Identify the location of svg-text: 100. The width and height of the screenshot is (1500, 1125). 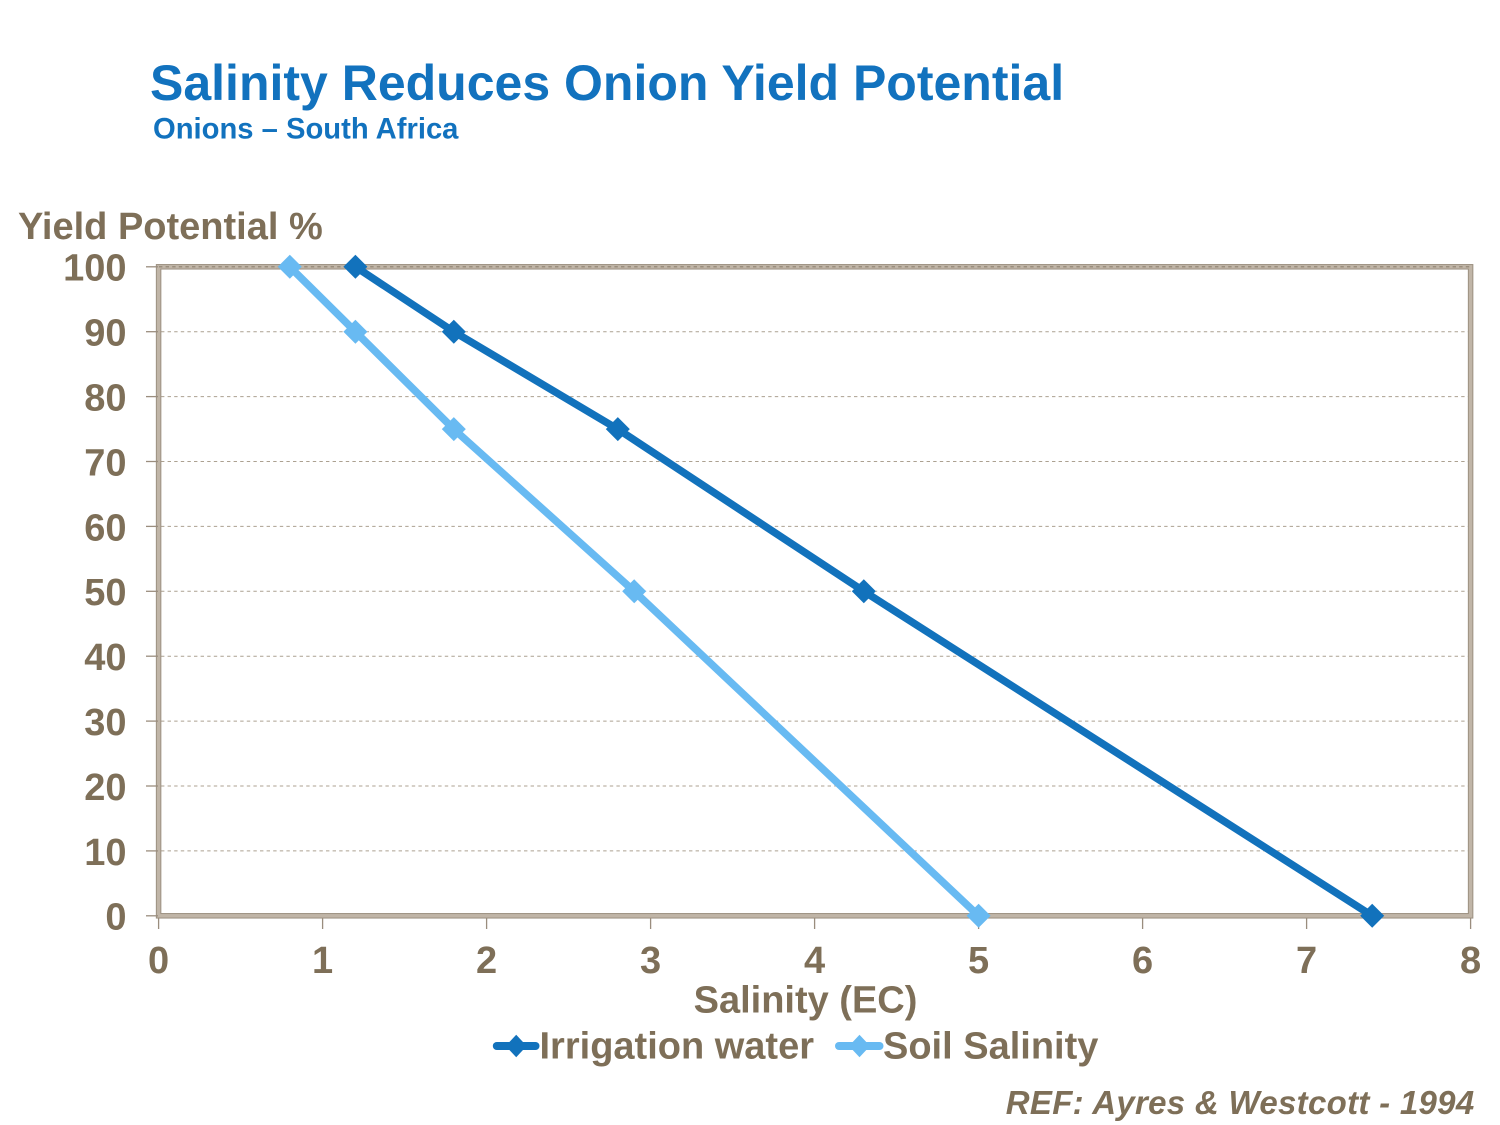
(94, 269).